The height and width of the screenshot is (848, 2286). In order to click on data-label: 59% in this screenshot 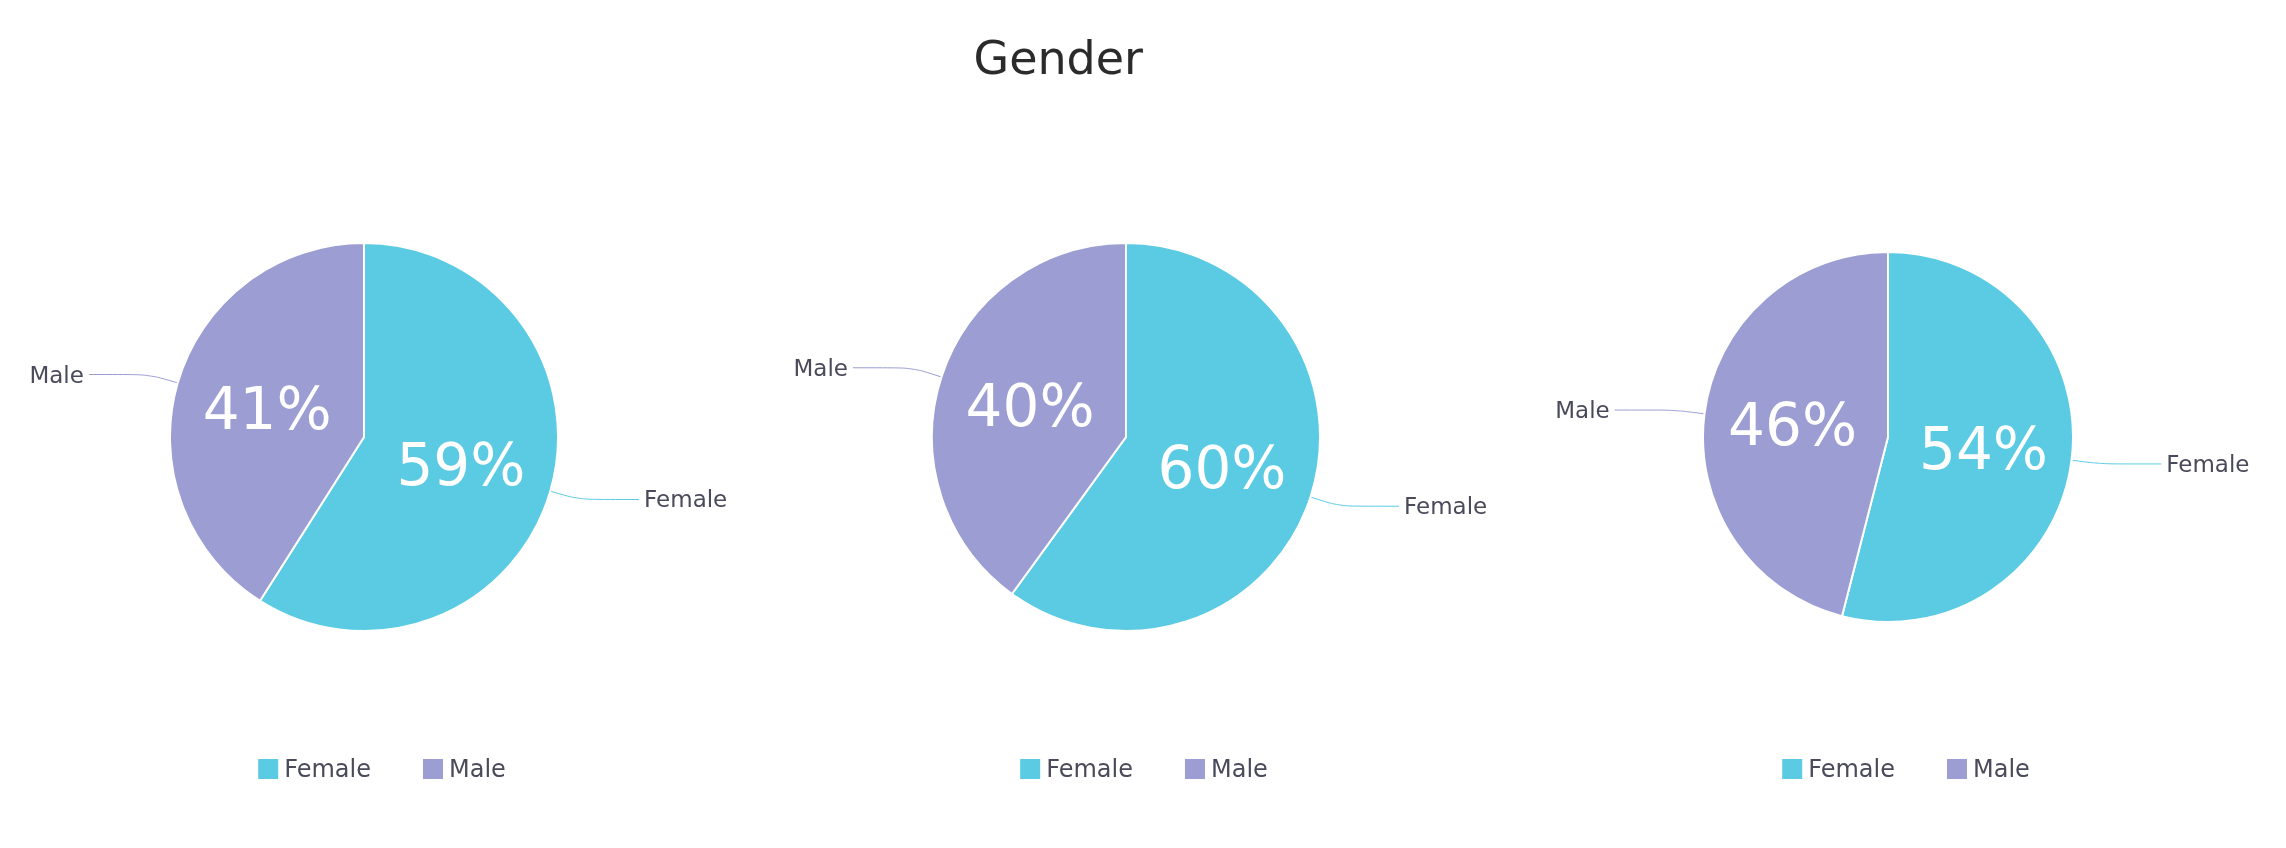, I will do `click(461, 465)`.